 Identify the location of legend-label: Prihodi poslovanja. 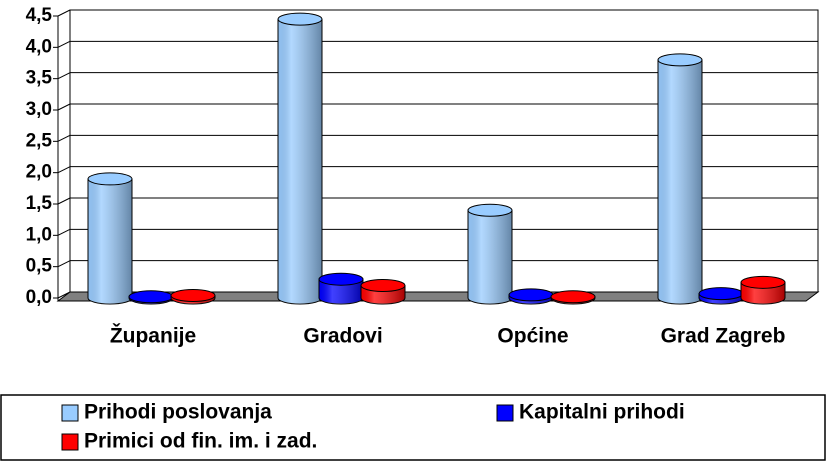
(178, 412).